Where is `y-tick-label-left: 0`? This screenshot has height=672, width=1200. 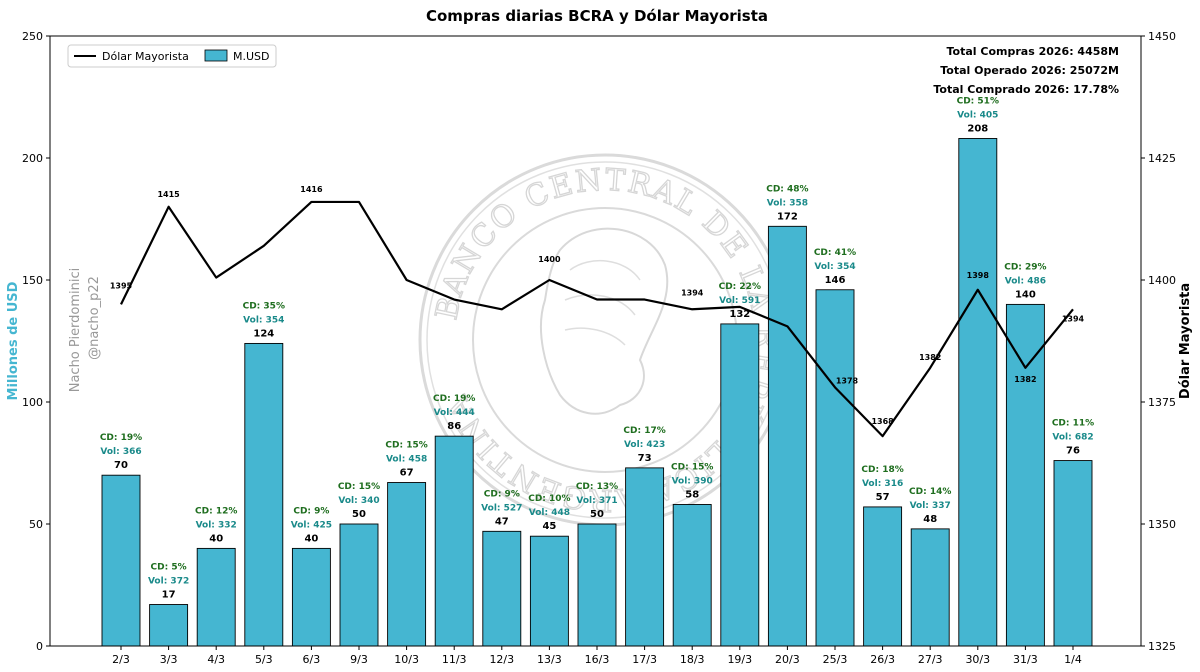 y-tick-label-left: 0 is located at coordinates (39, 646).